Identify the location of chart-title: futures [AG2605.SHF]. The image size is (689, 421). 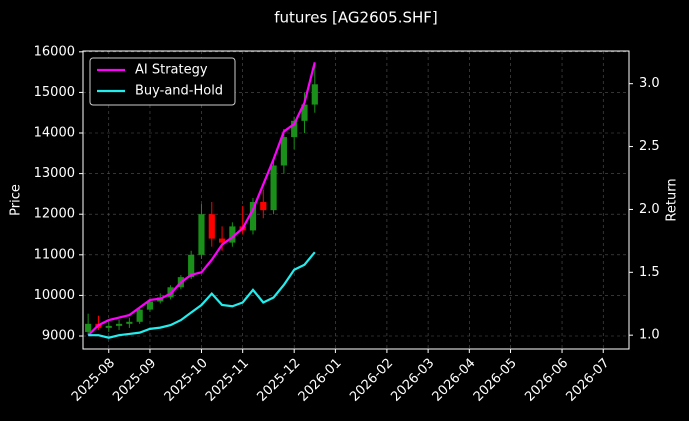
(356, 18).